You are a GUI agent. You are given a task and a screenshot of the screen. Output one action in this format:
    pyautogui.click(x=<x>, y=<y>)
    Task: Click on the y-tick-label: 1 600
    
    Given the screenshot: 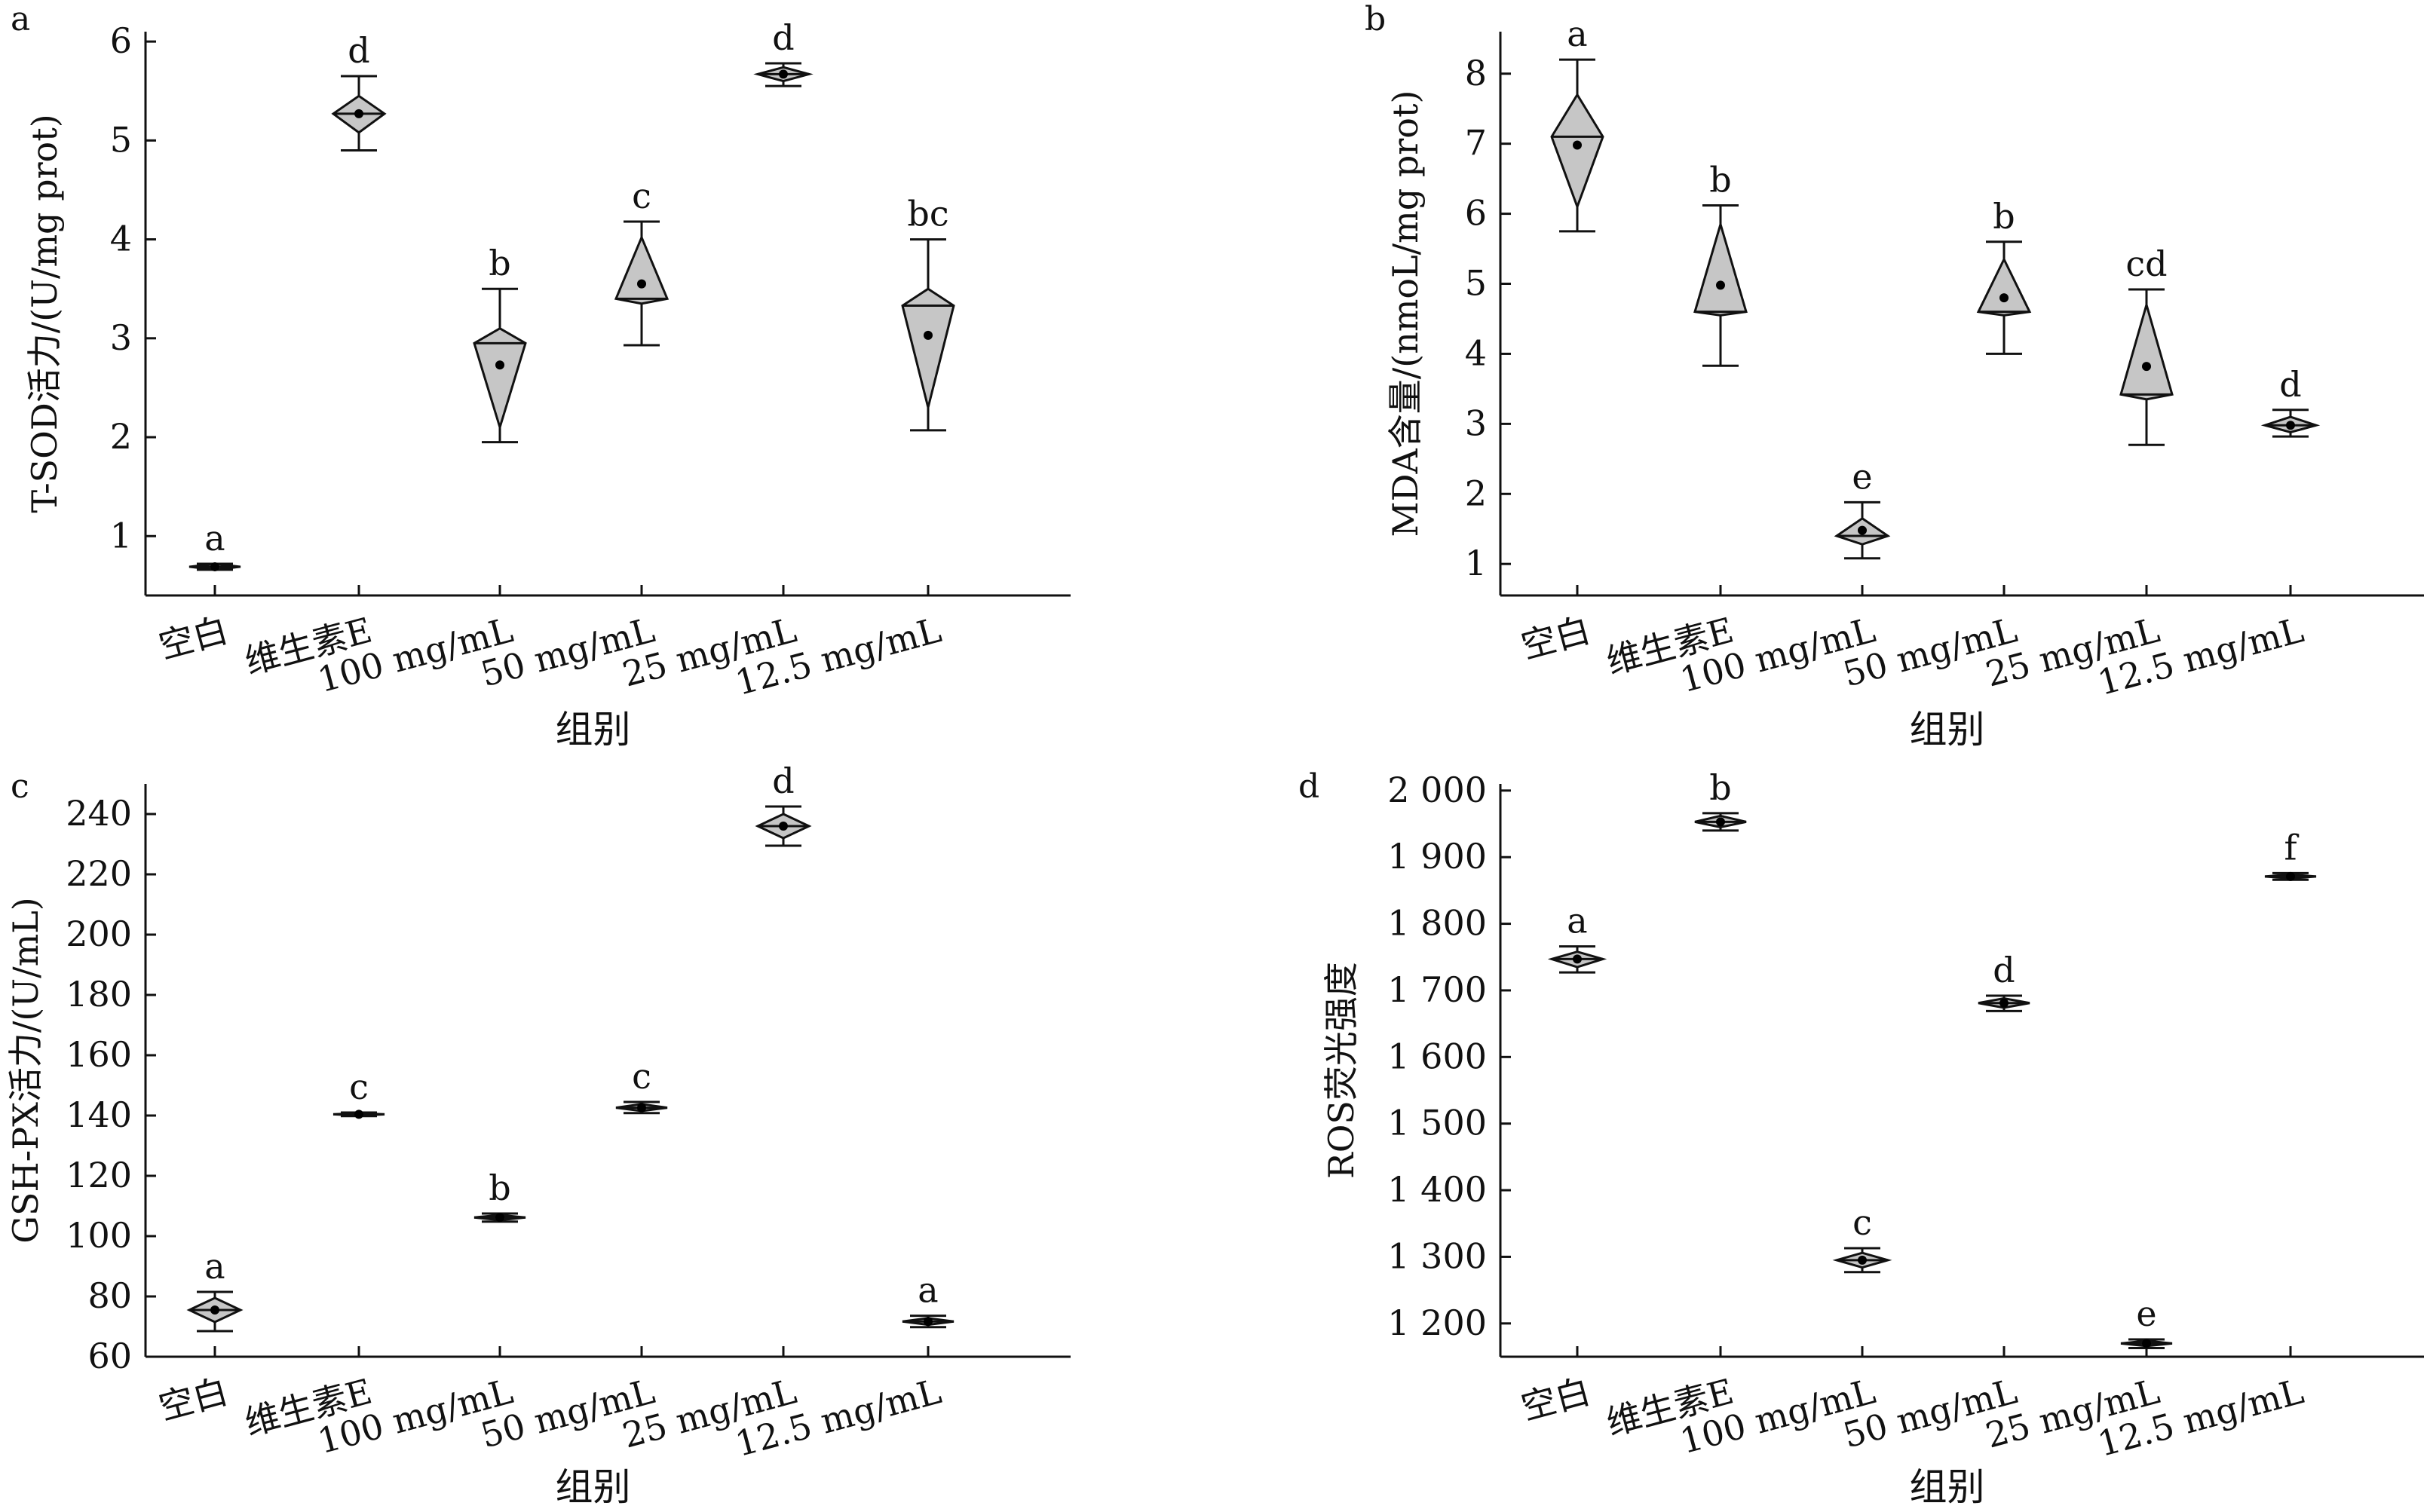 What is the action you would take?
    pyautogui.click(x=1437, y=1056)
    